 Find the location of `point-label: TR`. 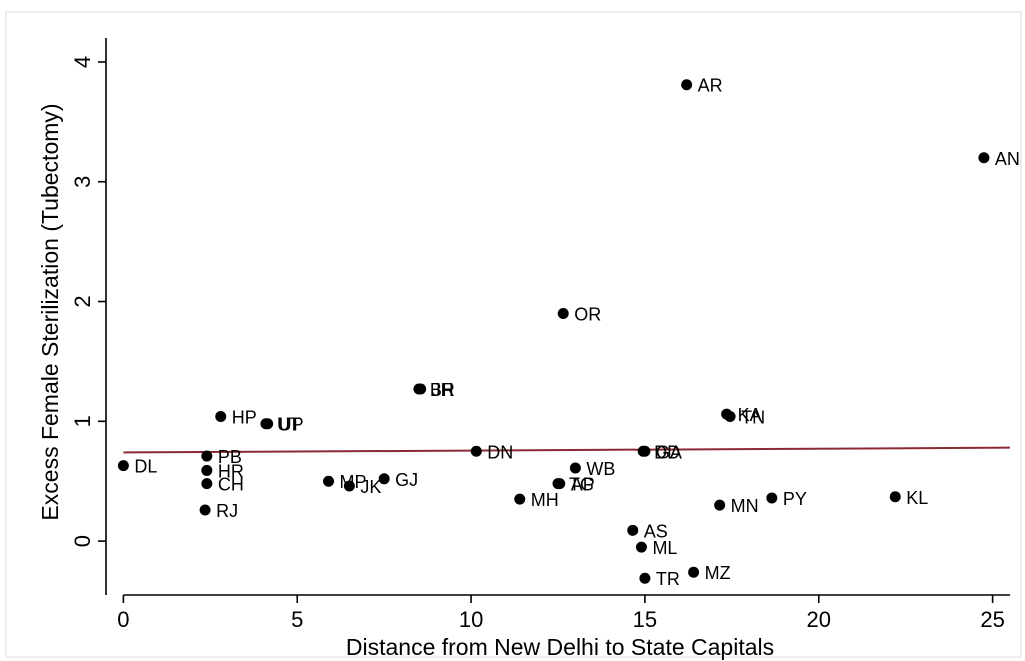

point-label: TR is located at coordinates (668, 579).